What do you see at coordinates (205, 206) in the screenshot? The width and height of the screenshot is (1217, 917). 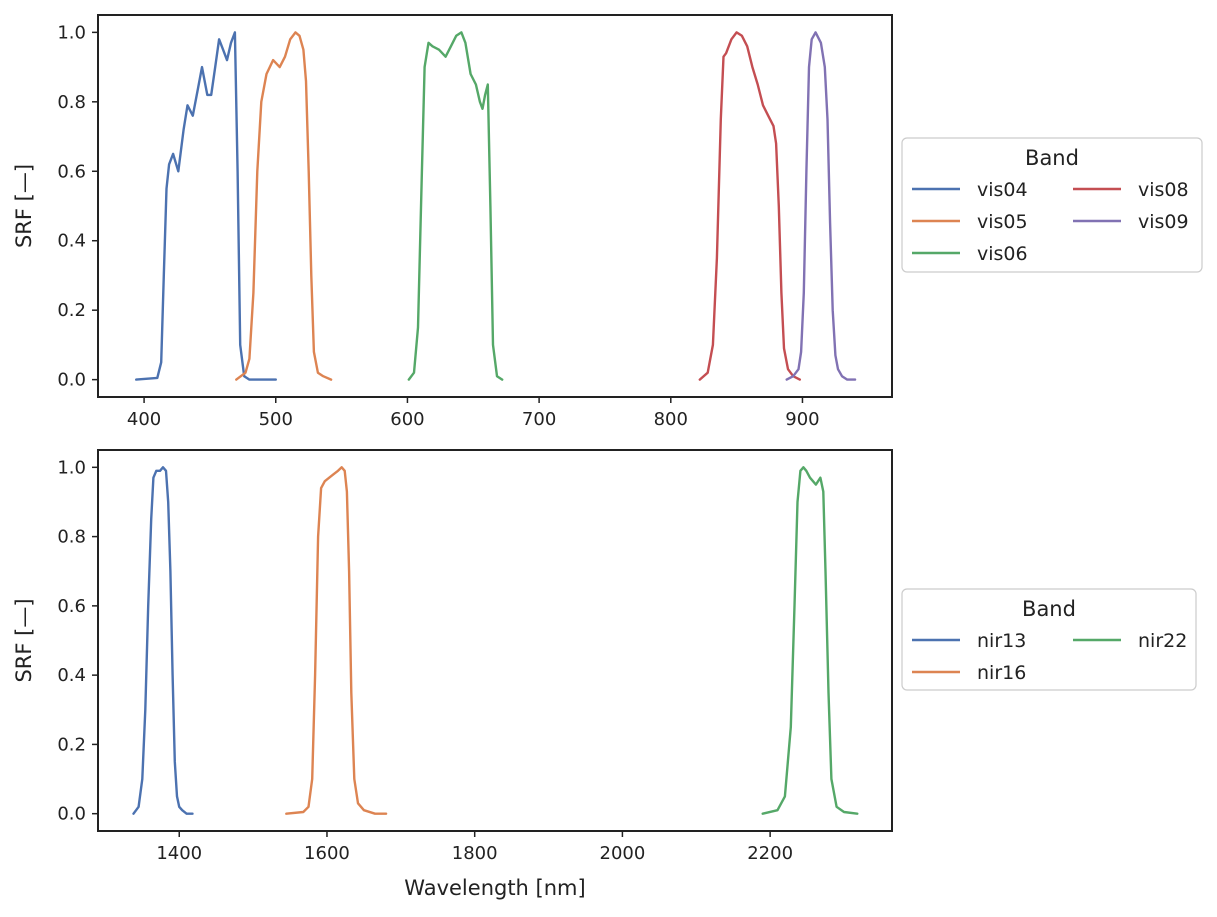 I see `series-line-vis04` at bounding box center [205, 206].